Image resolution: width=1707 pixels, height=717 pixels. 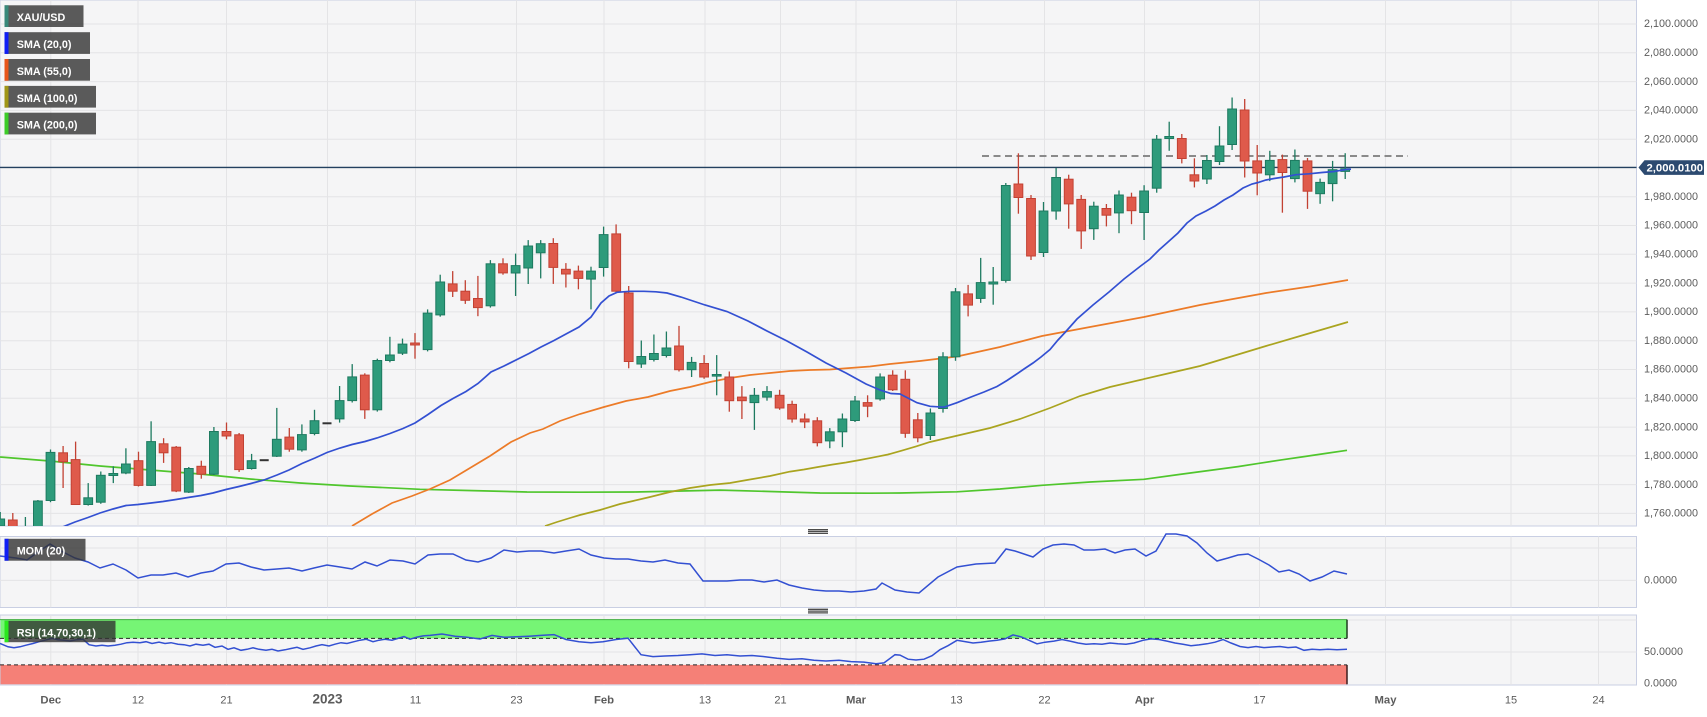 What do you see at coordinates (1044, 701) in the screenshot?
I see `svg-text: 22` at bounding box center [1044, 701].